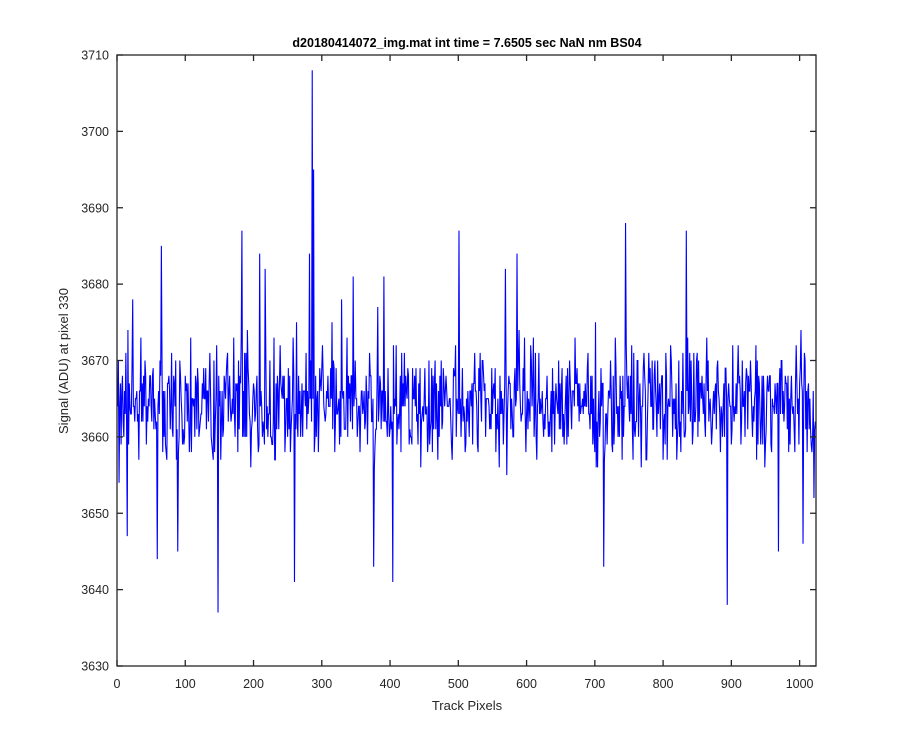 The height and width of the screenshot is (755, 900). What do you see at coordinates (185, 684) in the screenshot?
I see `x-tick-label: 100` at bounding box center [185, 684].